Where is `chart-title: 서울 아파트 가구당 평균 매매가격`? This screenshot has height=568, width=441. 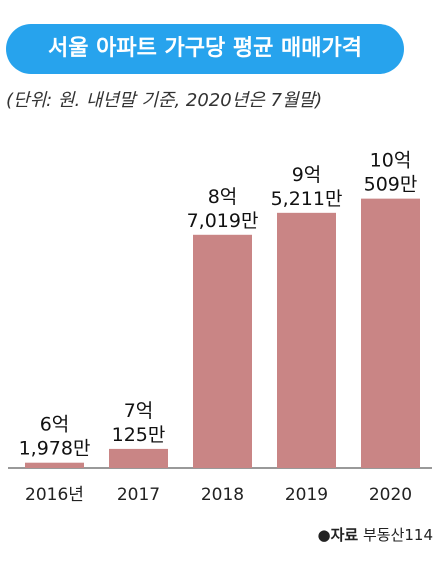 chart-title: 서울 아파트 가구당 평균 매매가격 is located at coordinates (205, 49).